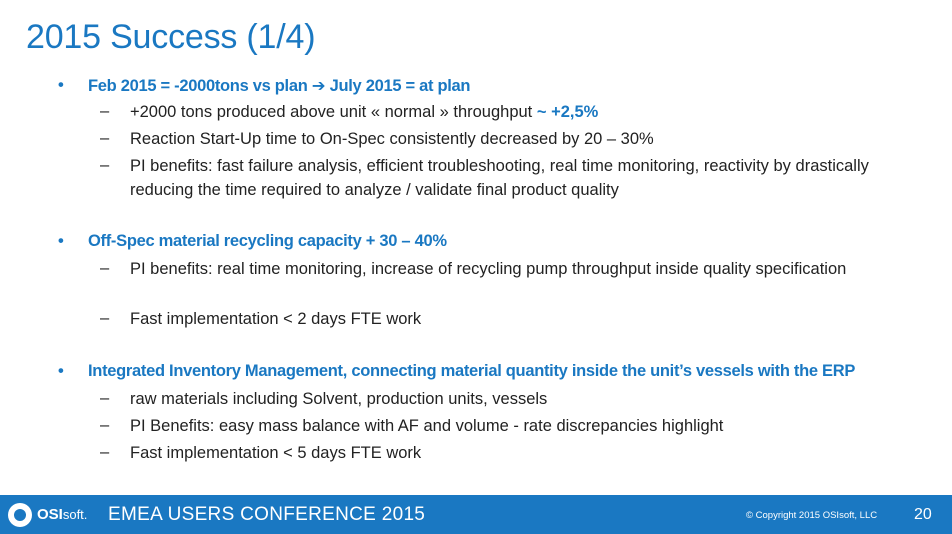  What do you see at coordinates (171, 37) in the screenshot?
I see `slide-title: 2015 Success (1/4)` at bounding box center [171, 37].